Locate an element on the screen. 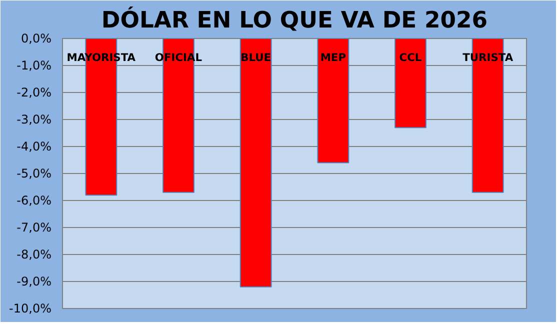 The height and width of the screenshot is (324, 558). y-tick-label: 0,0% is located at coordinates (36, 39).